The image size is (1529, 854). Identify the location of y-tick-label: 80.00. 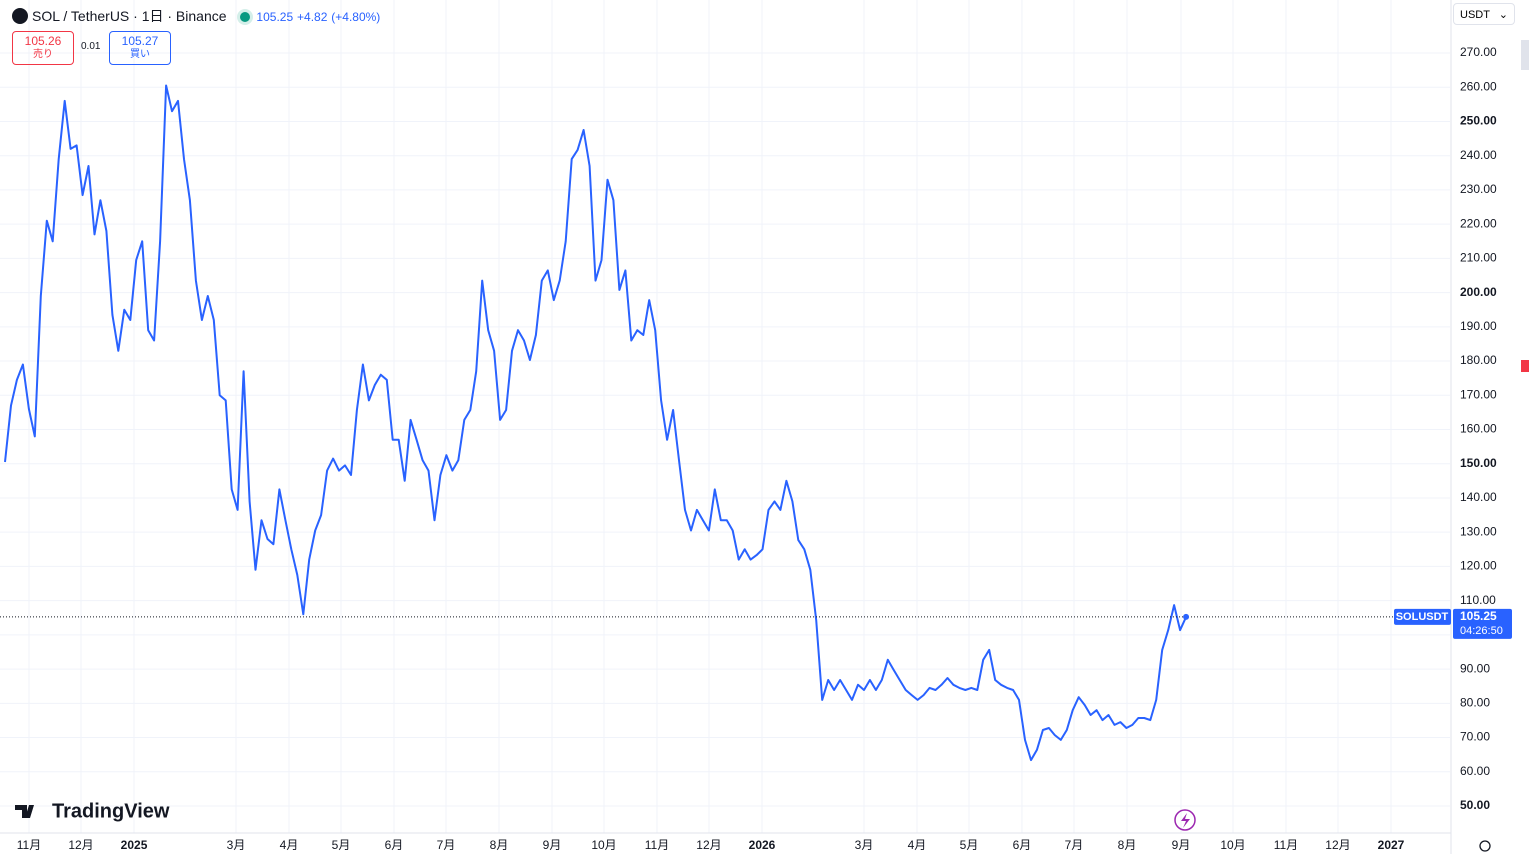
(1475, 702).